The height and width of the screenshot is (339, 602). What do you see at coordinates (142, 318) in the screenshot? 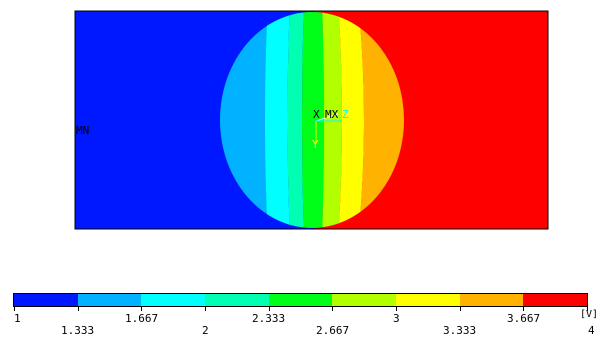
I see `colorbar-label-top: 1.667` at bounding box center [142, 318].